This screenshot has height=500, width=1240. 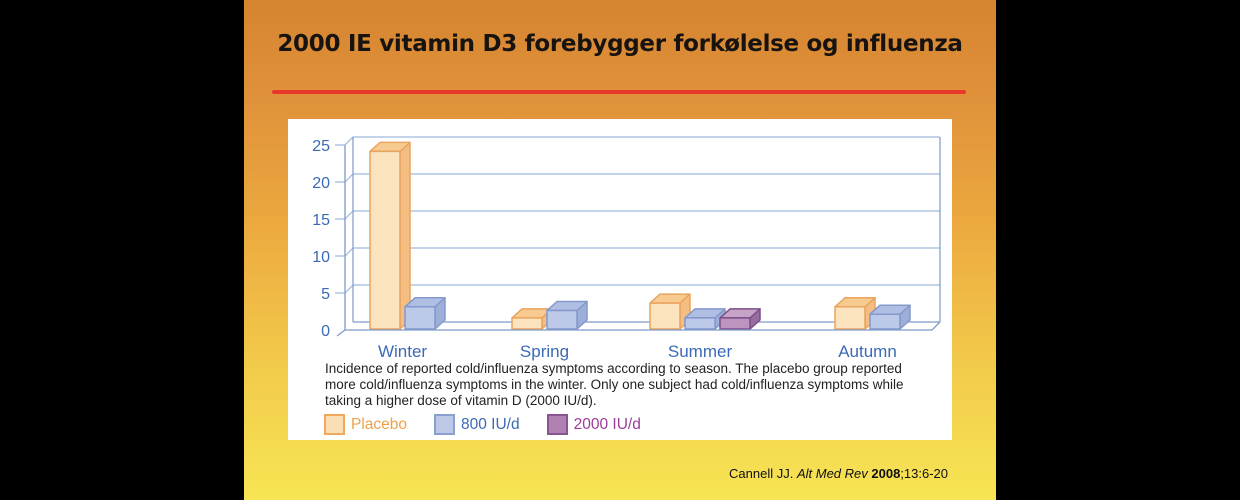 What do you see at coordinates (607, 424) in the screenshot?
I see `legend-label: 2000 IU/d` at bounding box center [607, 424].